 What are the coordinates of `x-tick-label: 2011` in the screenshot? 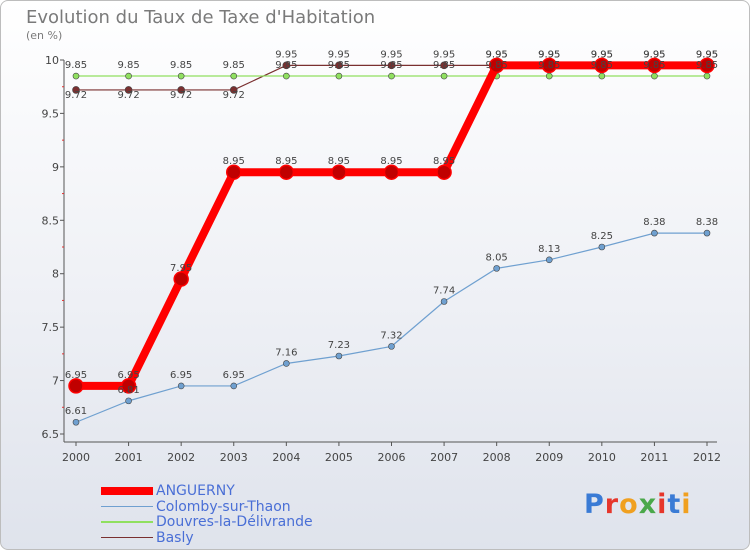 It's located at (654, 457).